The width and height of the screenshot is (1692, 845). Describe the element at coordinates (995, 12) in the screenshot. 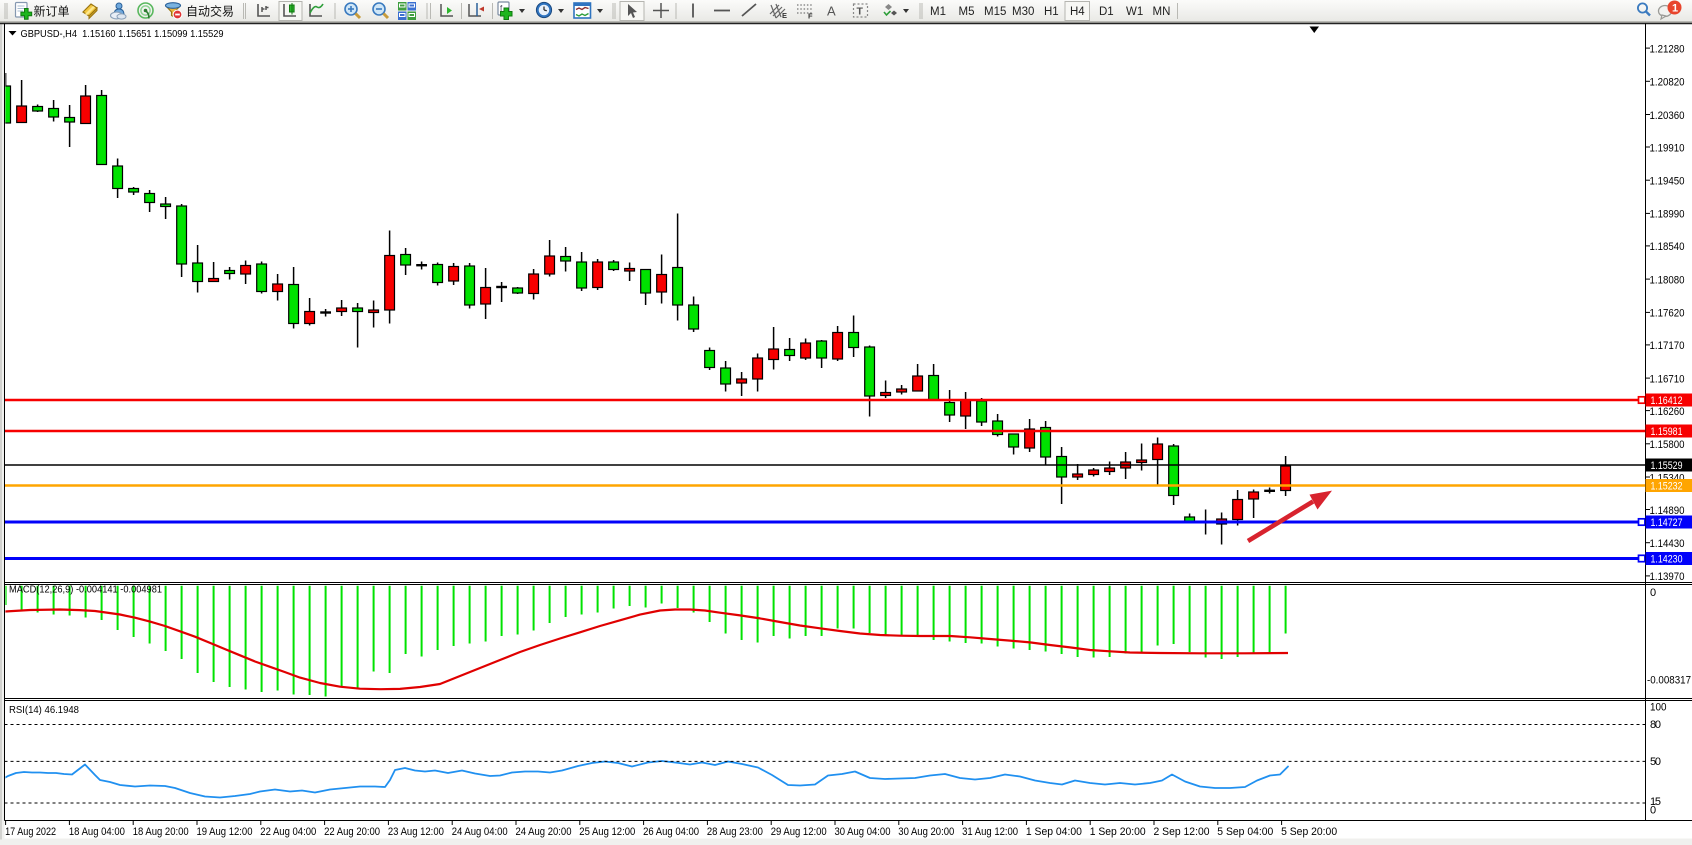

I see `svg-text: M15` at that location.